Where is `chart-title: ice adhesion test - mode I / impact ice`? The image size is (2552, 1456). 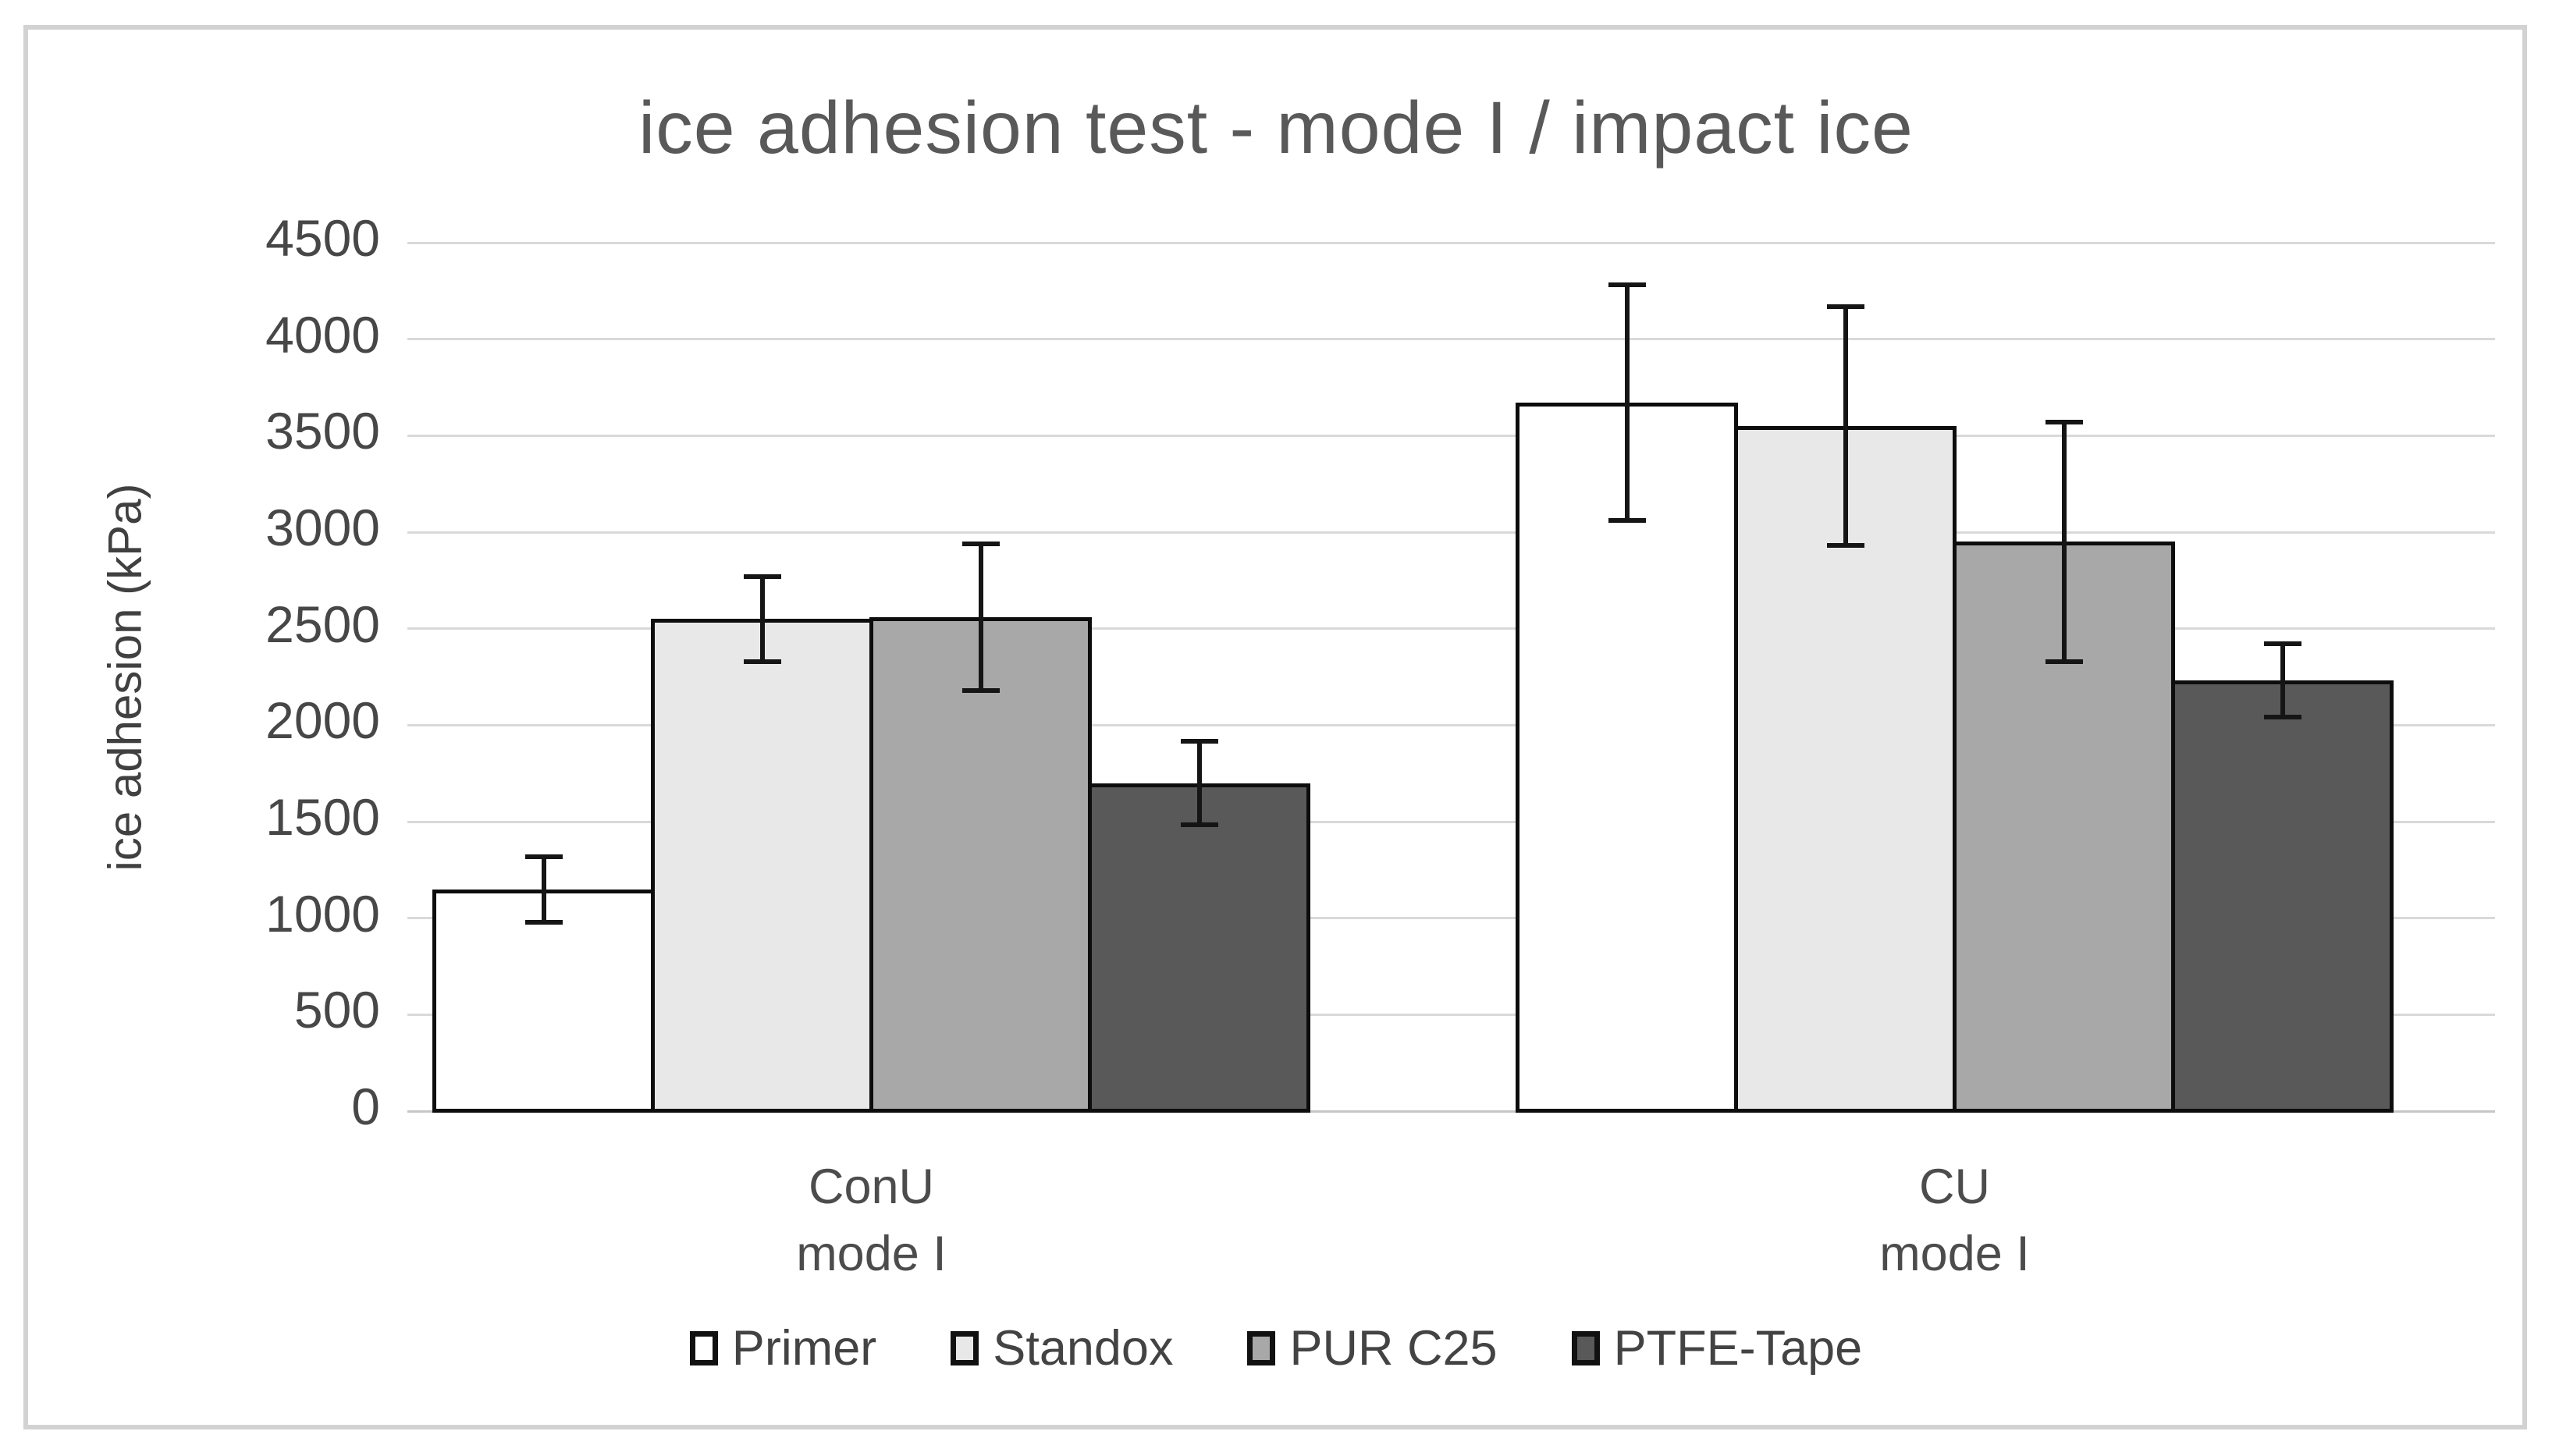
chart-title: ice adhesion test - mode I / impact ice is located at coordinates (1276, 128).